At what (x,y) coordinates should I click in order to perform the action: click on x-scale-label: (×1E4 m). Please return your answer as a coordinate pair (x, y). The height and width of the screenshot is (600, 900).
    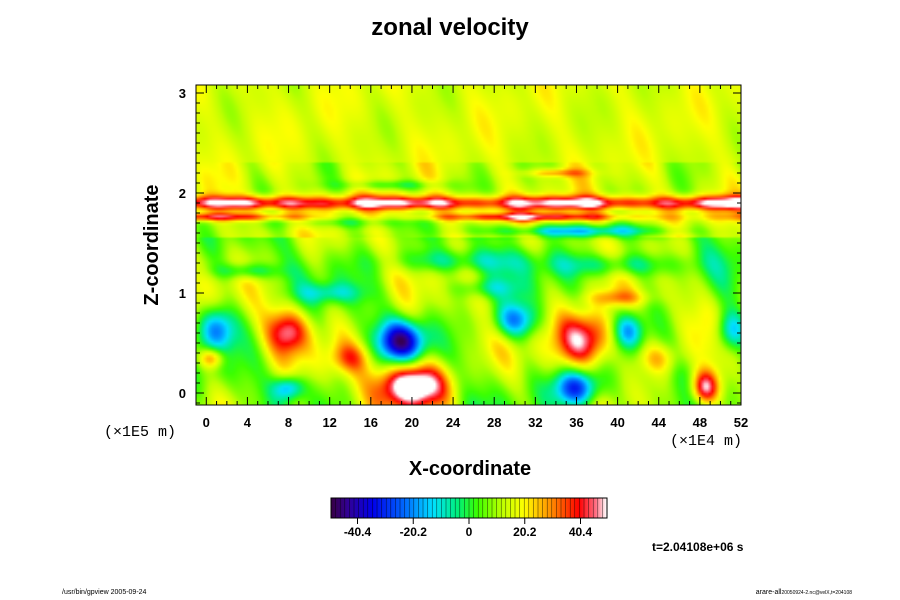
    Looking at the image, I should click on (706, 441).